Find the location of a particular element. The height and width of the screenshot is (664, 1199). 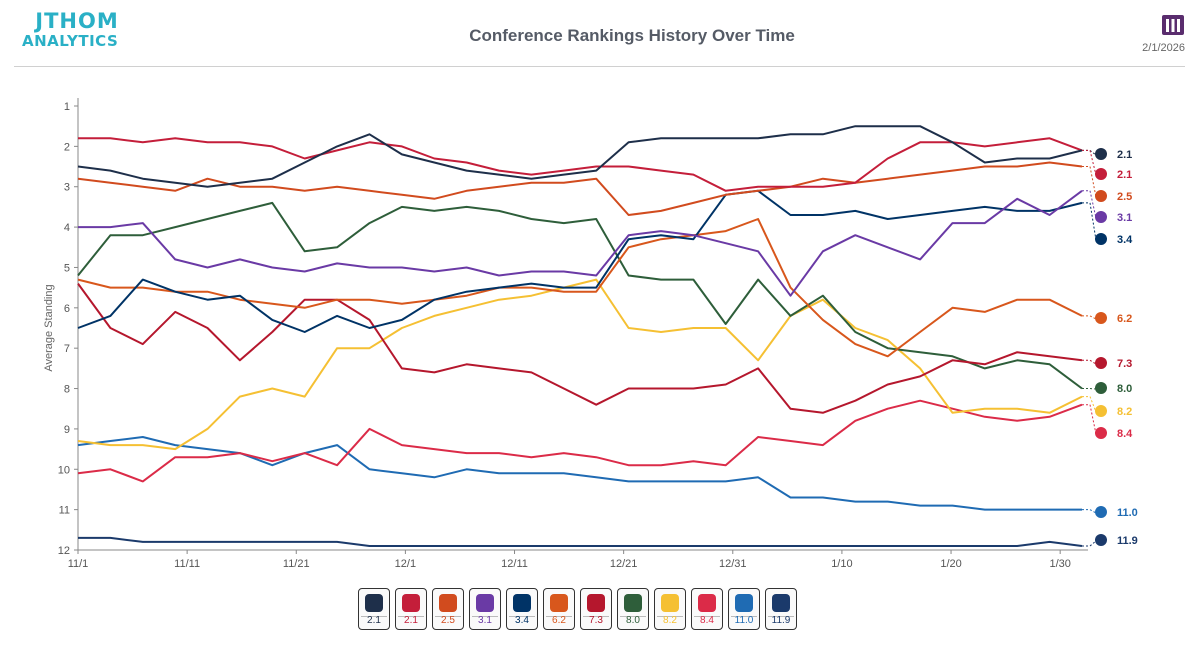

team-logo-wyo-icon is located at coordinates (670, 603).